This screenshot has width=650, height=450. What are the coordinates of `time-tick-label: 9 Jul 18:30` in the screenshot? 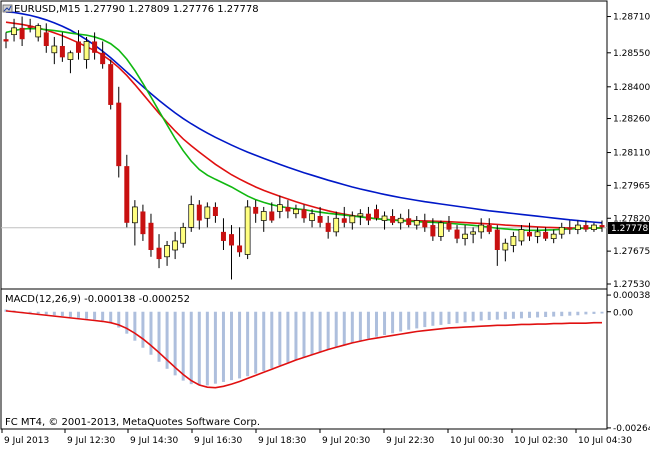 It's located at (282, 441).